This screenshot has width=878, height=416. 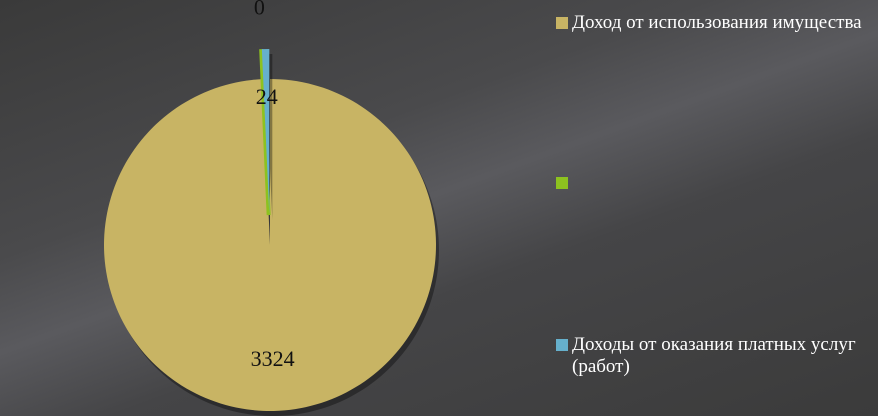 What do you see at coordinates (259, 9) in the screenshot?
I see `data-label: 0` at bounding box center [259, 9].